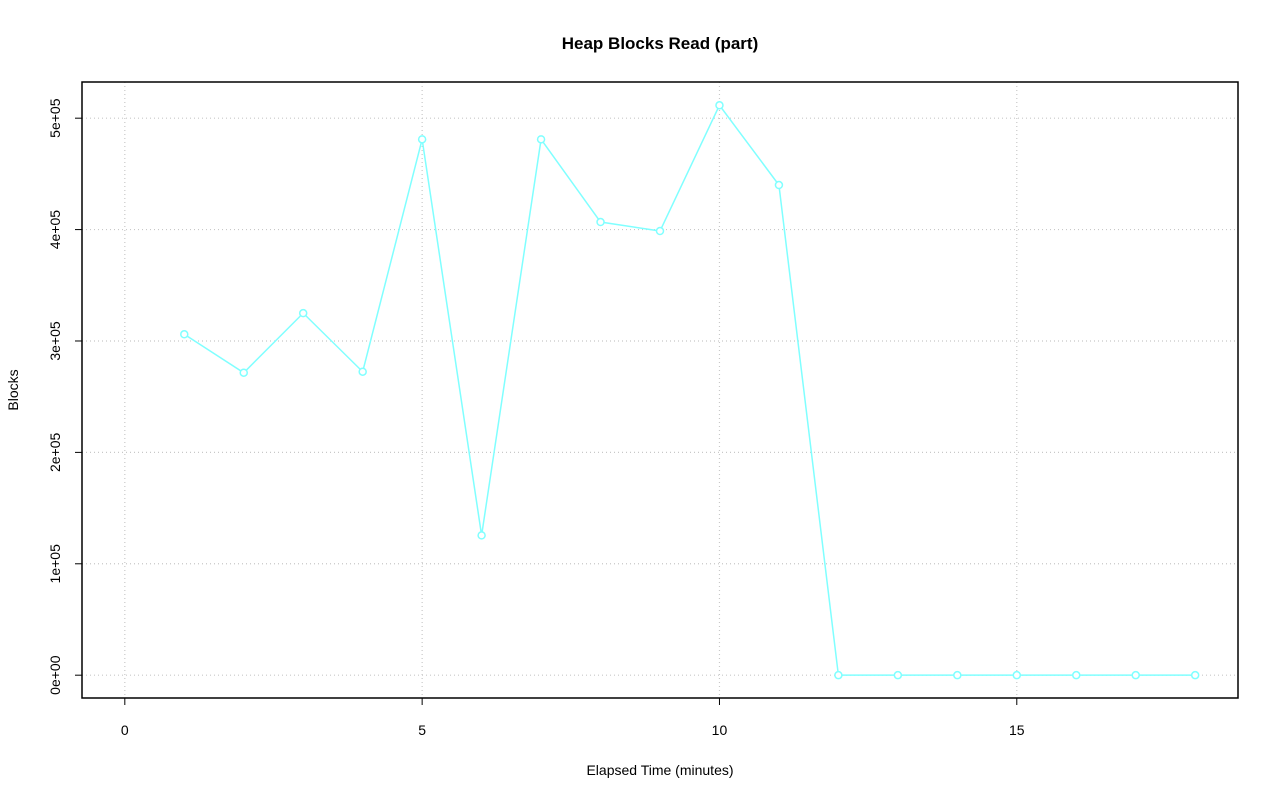 The width and height of the screenshot is (1280, 801). I want to click on x-axis-label: Elapsed Time (minutes), so click(659, 770).